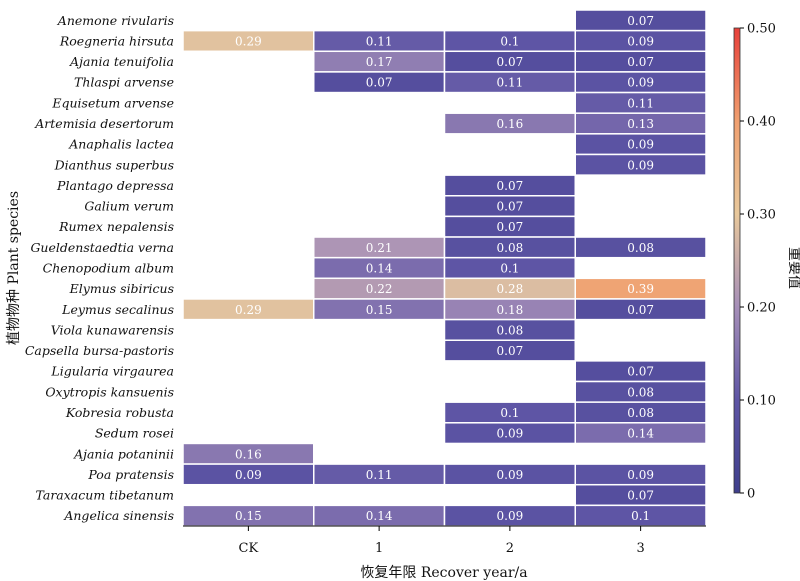 Image resolution: width=800 pixels, height=581 pixels. I want to click on species-label: Kobresia robusta, so click(119, 412).